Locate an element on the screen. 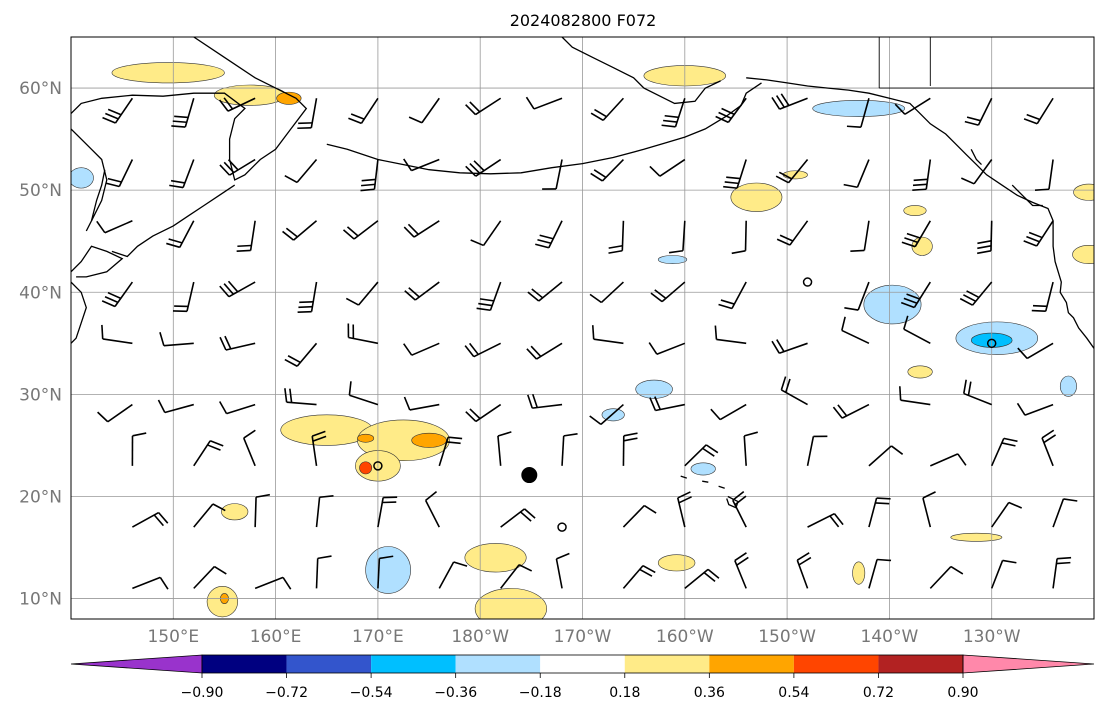  lat-tick-label: 30°N is located at coordinates (40, 395).